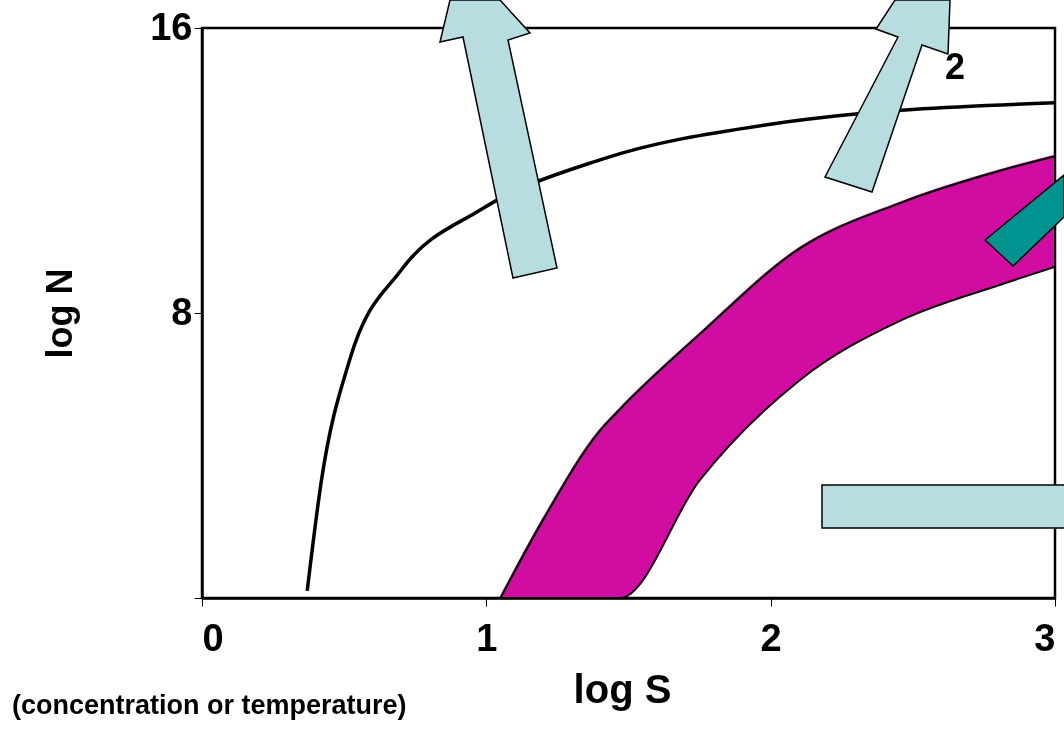 The width and height of the screenshot is (1064, 737). What do you see at coordinates (771, 637) in the screenshot?
I see `x-tick-label: 2` at bounding box center [771, 637].